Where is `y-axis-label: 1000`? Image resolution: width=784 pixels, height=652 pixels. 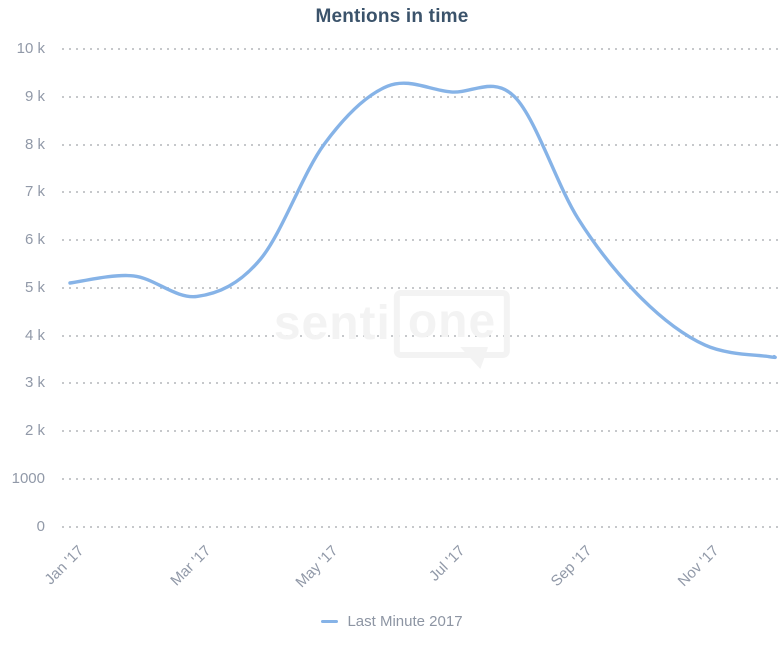
y-axis-label: 1000 is located at coordinates (28, 478).